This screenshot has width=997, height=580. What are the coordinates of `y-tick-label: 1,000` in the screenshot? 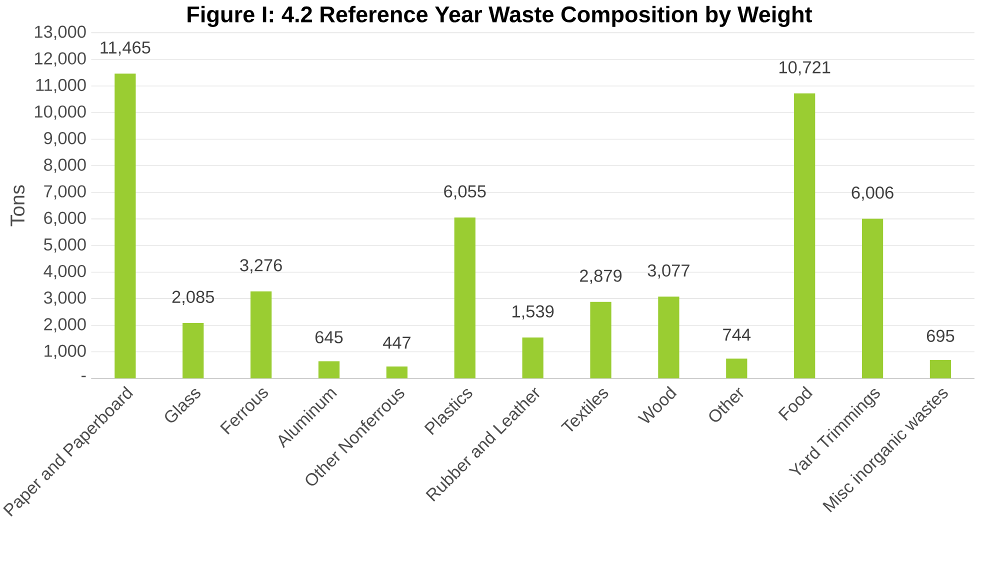 It's located at (65, 351).